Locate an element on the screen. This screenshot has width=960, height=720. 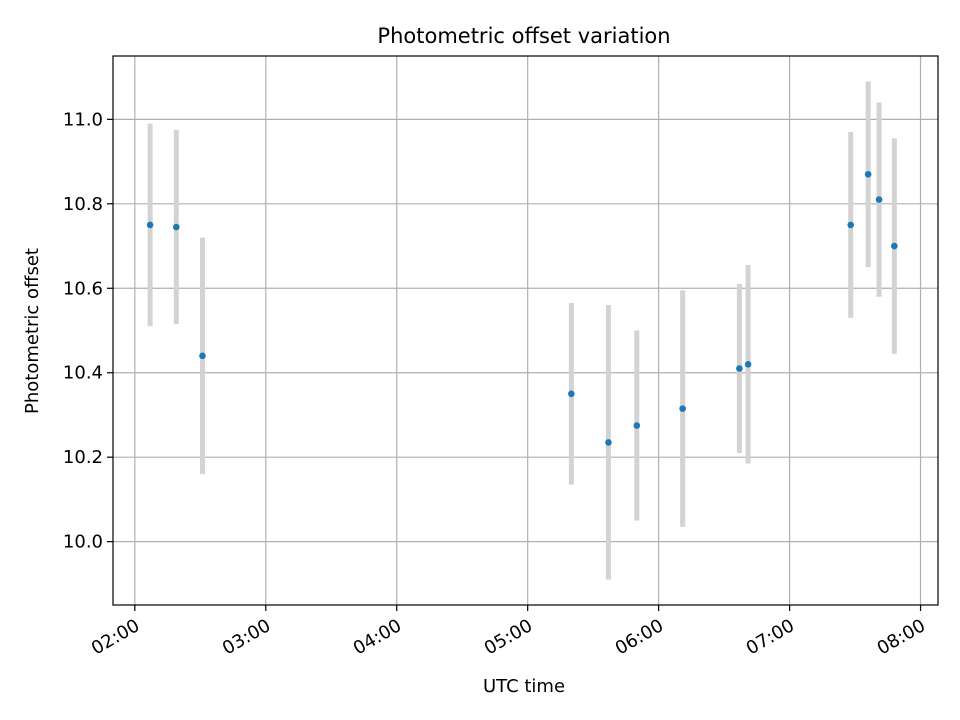
y-tick-label: 10.8 is located at coordinates (83, 204).